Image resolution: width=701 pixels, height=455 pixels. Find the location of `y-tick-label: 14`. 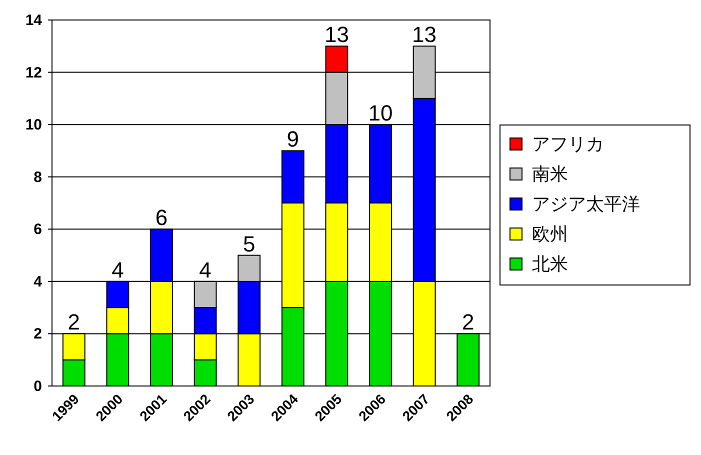

y-tick-label: 14 is located at coordinates (34, 20).